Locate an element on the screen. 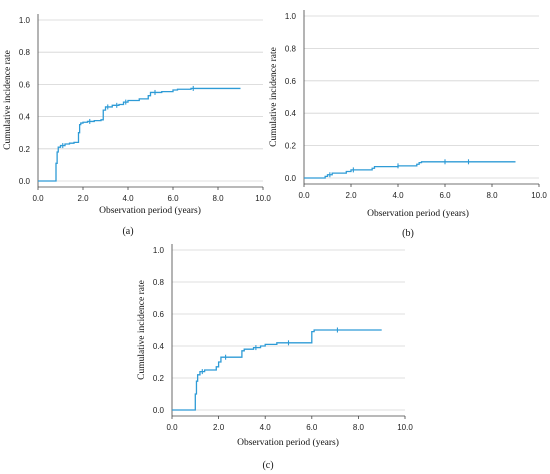 The width and height of the screenshot is (550, 474). panel-label: (a) is located at coordinates (127, 231).